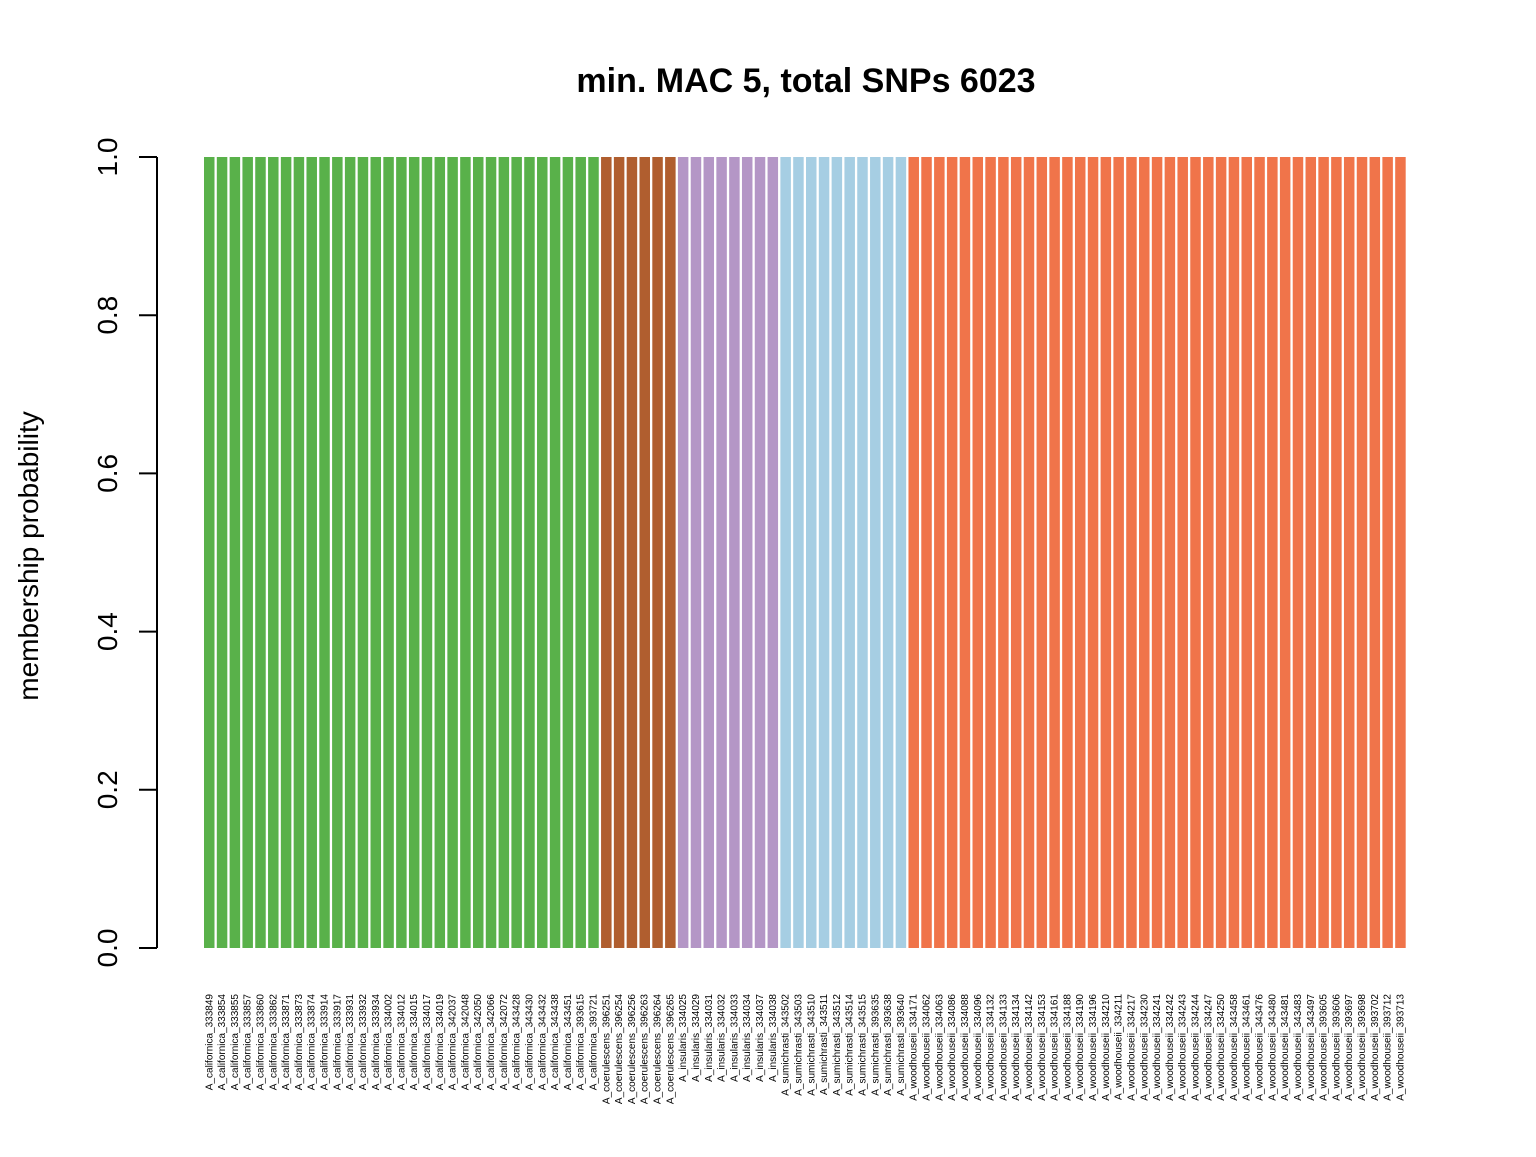 Image resolution: width=1536 pixels, height=1157 pixels. What do you see at coordinates (939, 1047) in the screenshot?
I see `x-tick-label: A_woodhouseii_334063` at bounding box center [939, 1047].